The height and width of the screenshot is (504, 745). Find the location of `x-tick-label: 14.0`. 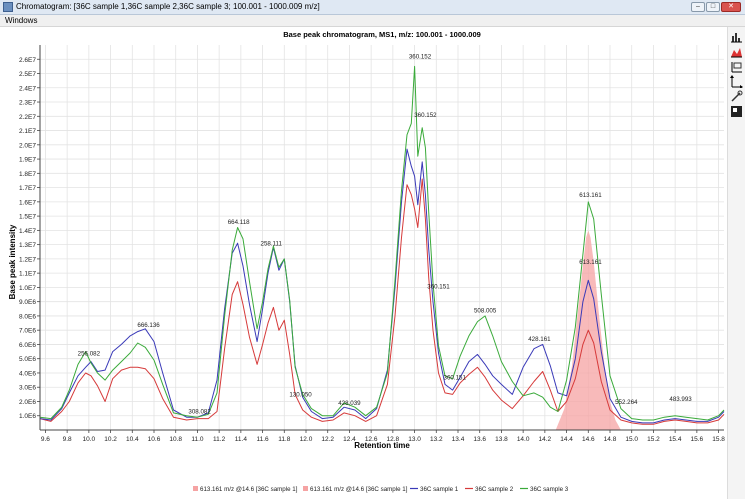

x-tick-label: 14.0 is located at coordinates (523, 439).